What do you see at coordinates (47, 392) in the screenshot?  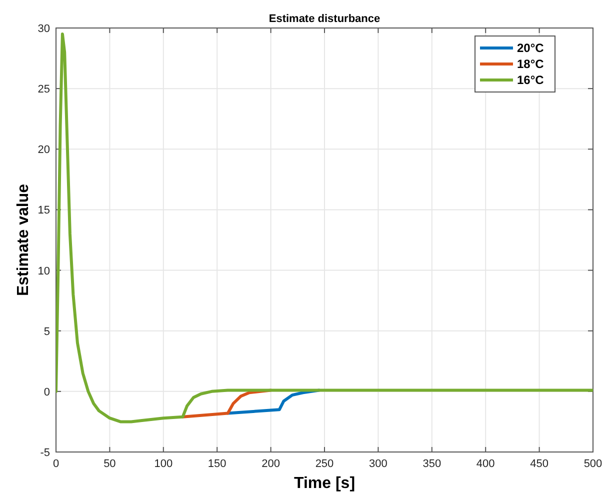 I see `y-tick-label: 0` at bounding box center [47, 392].